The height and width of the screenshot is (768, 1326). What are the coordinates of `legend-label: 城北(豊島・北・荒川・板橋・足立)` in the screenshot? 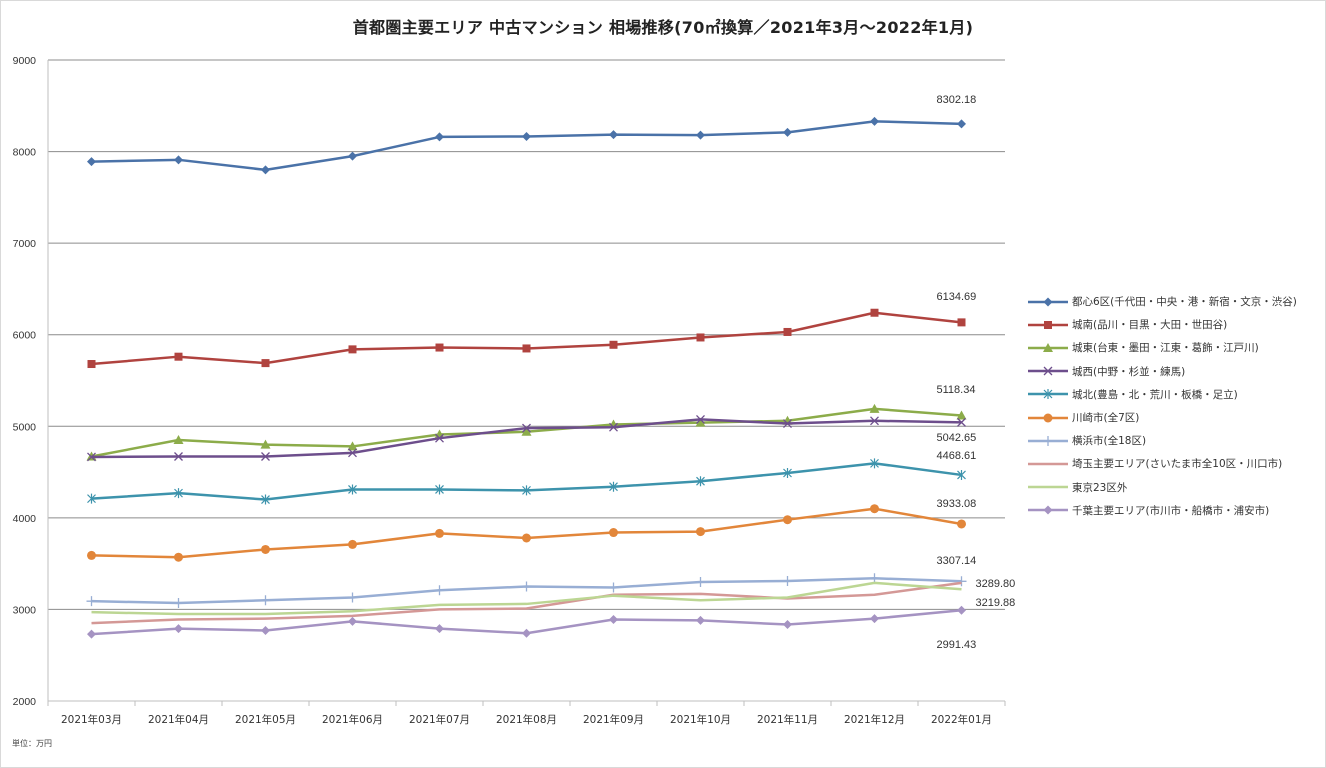 It's located at (1155, 394).